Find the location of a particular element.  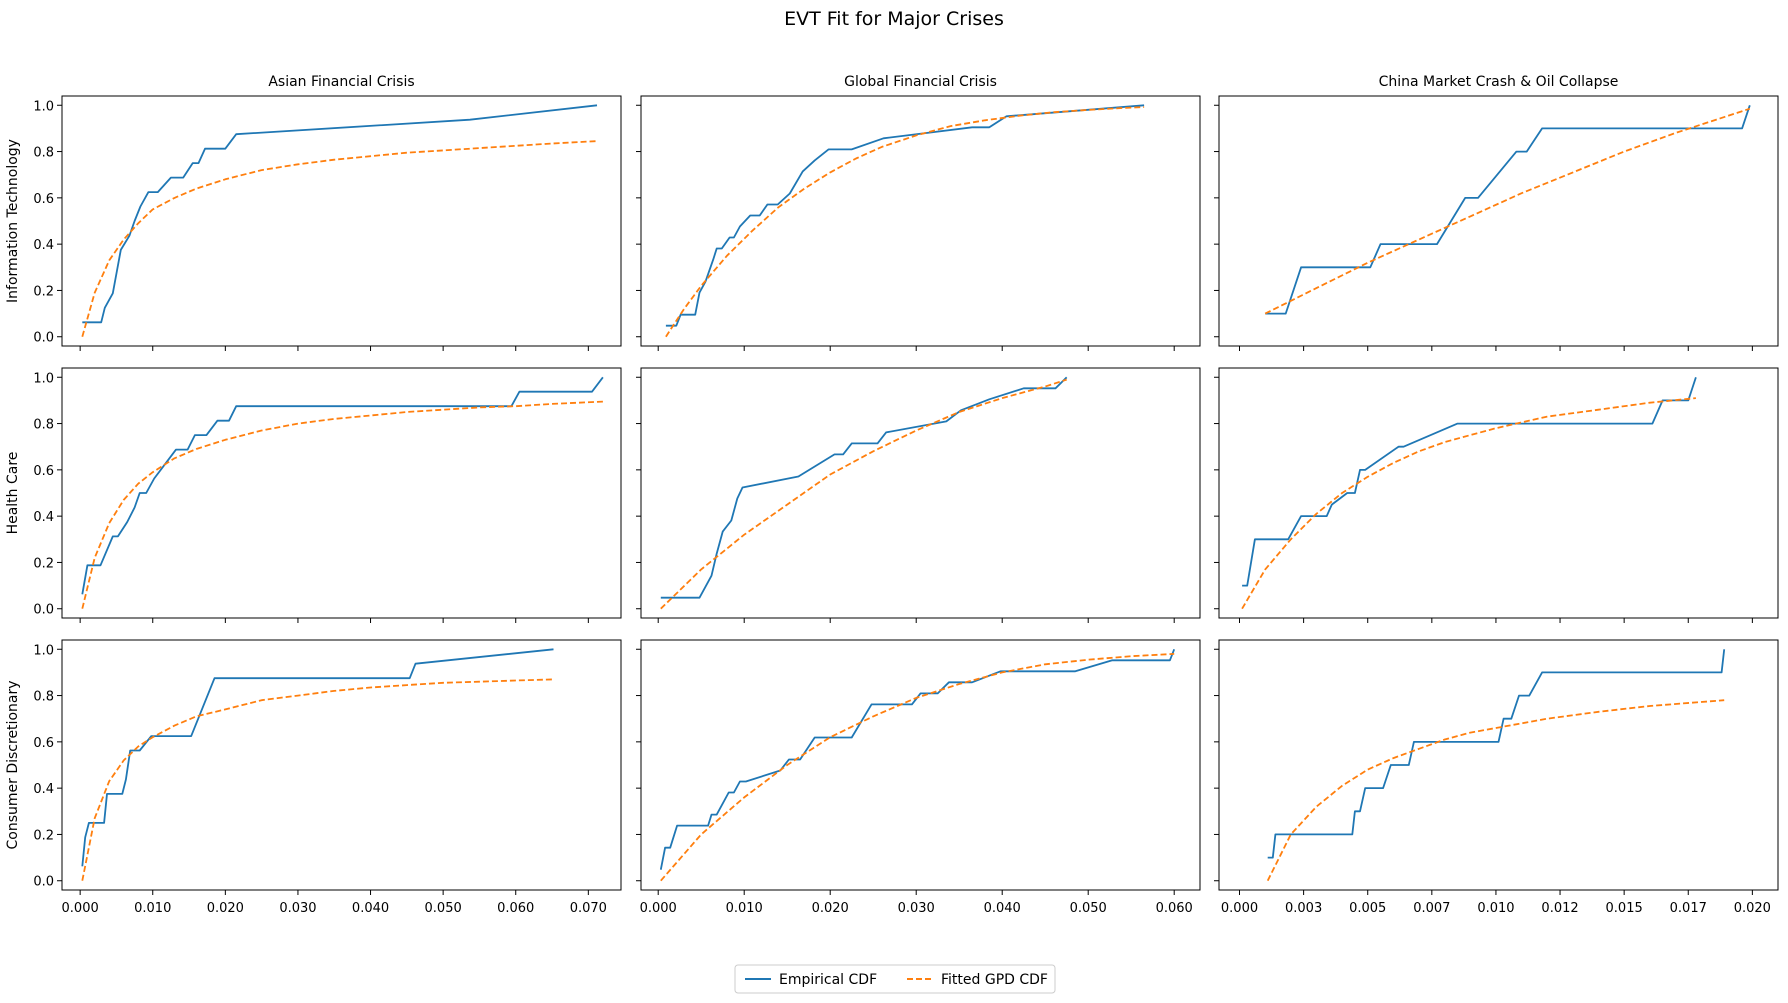

column-title: China Market Crash & Oil Collapse is located at coordinates (1499, 82).